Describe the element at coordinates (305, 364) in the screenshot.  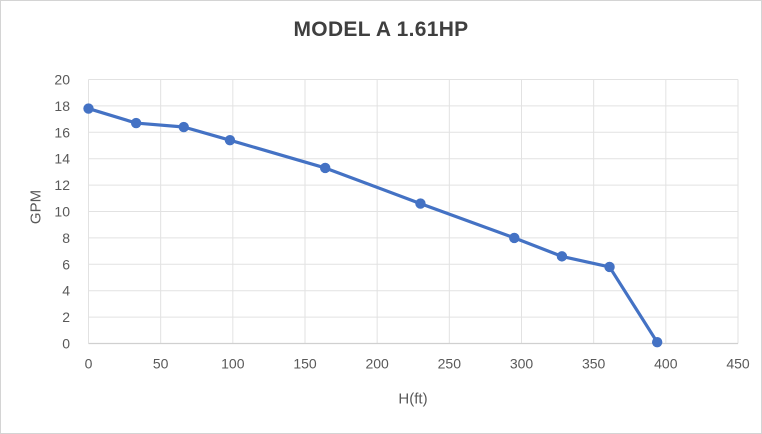
I see `x-tick-label: 150` at that location.